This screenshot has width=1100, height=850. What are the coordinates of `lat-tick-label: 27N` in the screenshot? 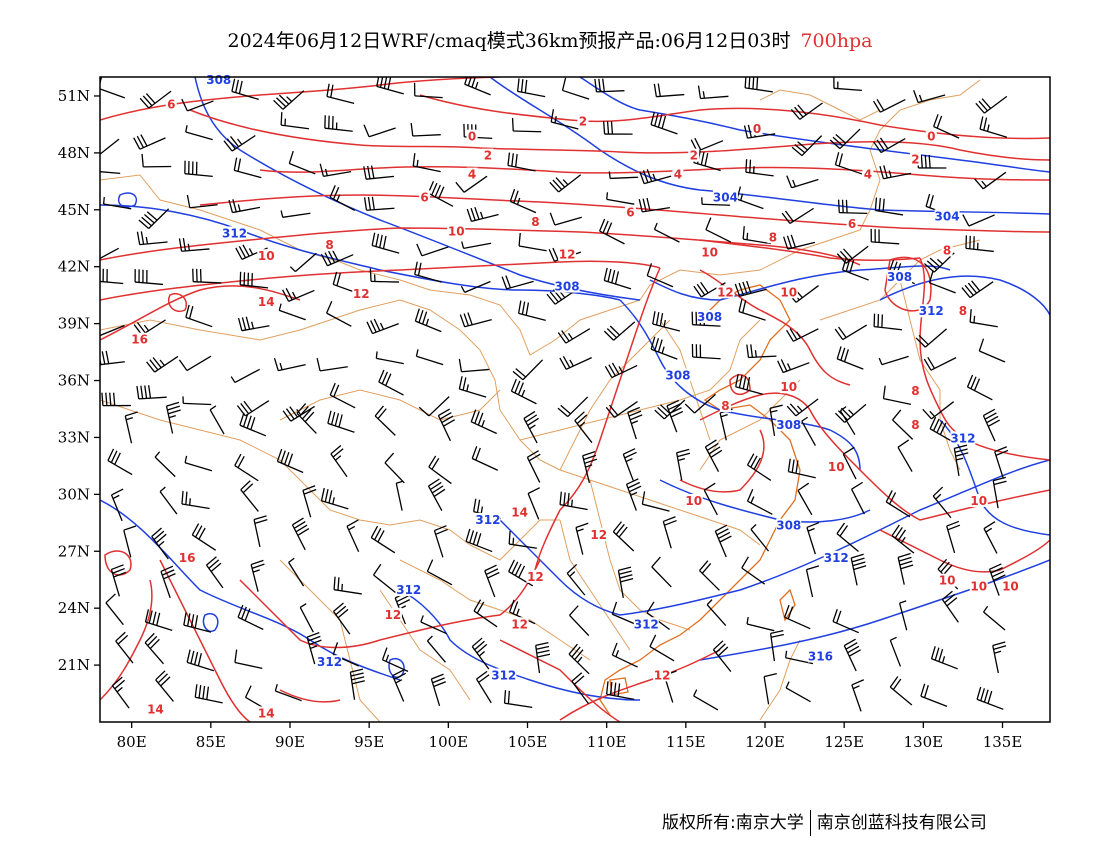 It's located at (74, 551).